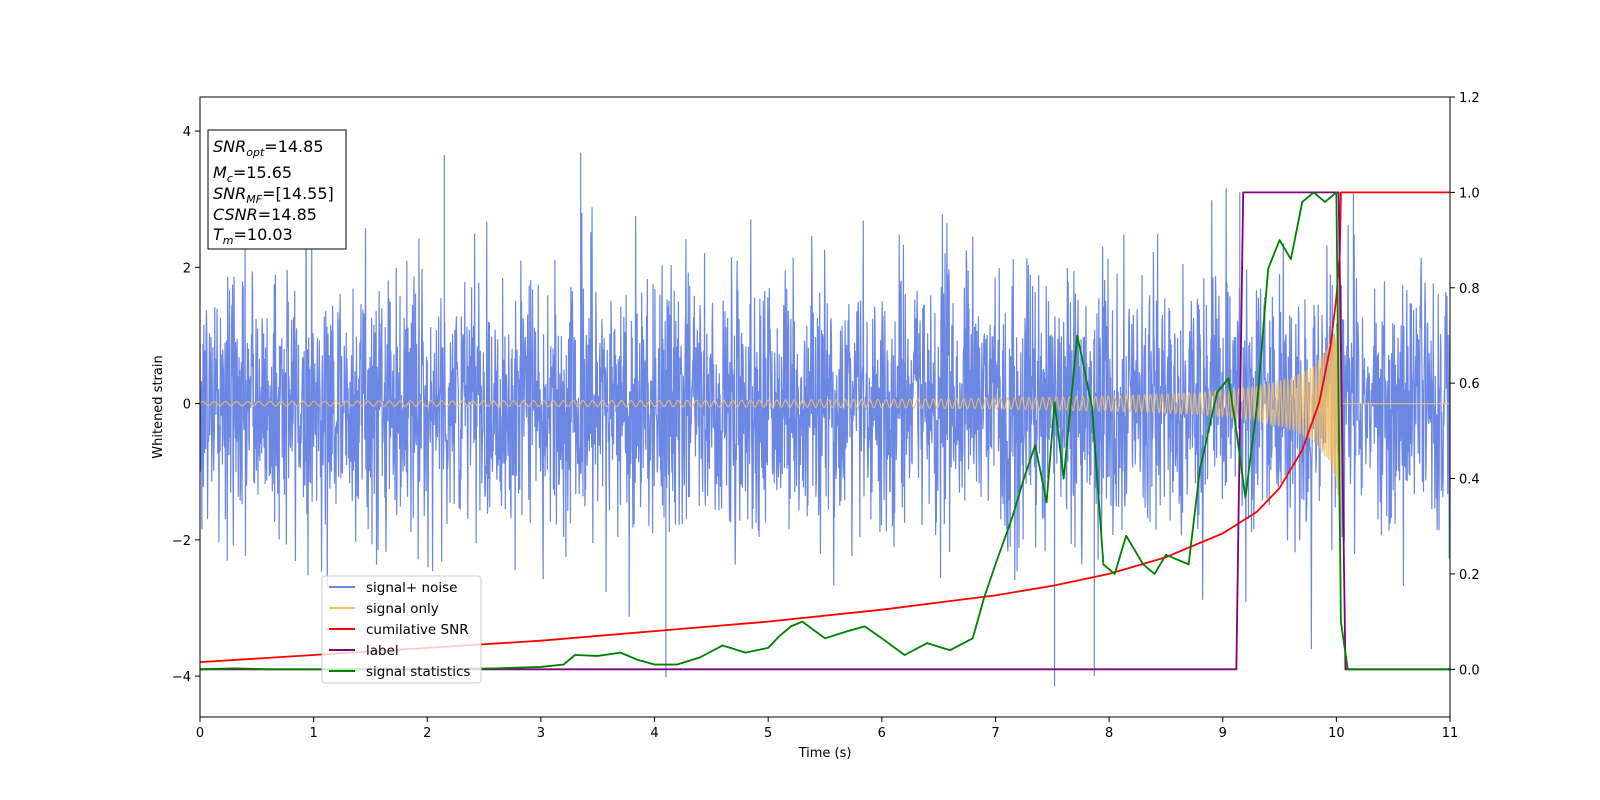  I want to click on y-tick-label: 0, so click(187, 405).